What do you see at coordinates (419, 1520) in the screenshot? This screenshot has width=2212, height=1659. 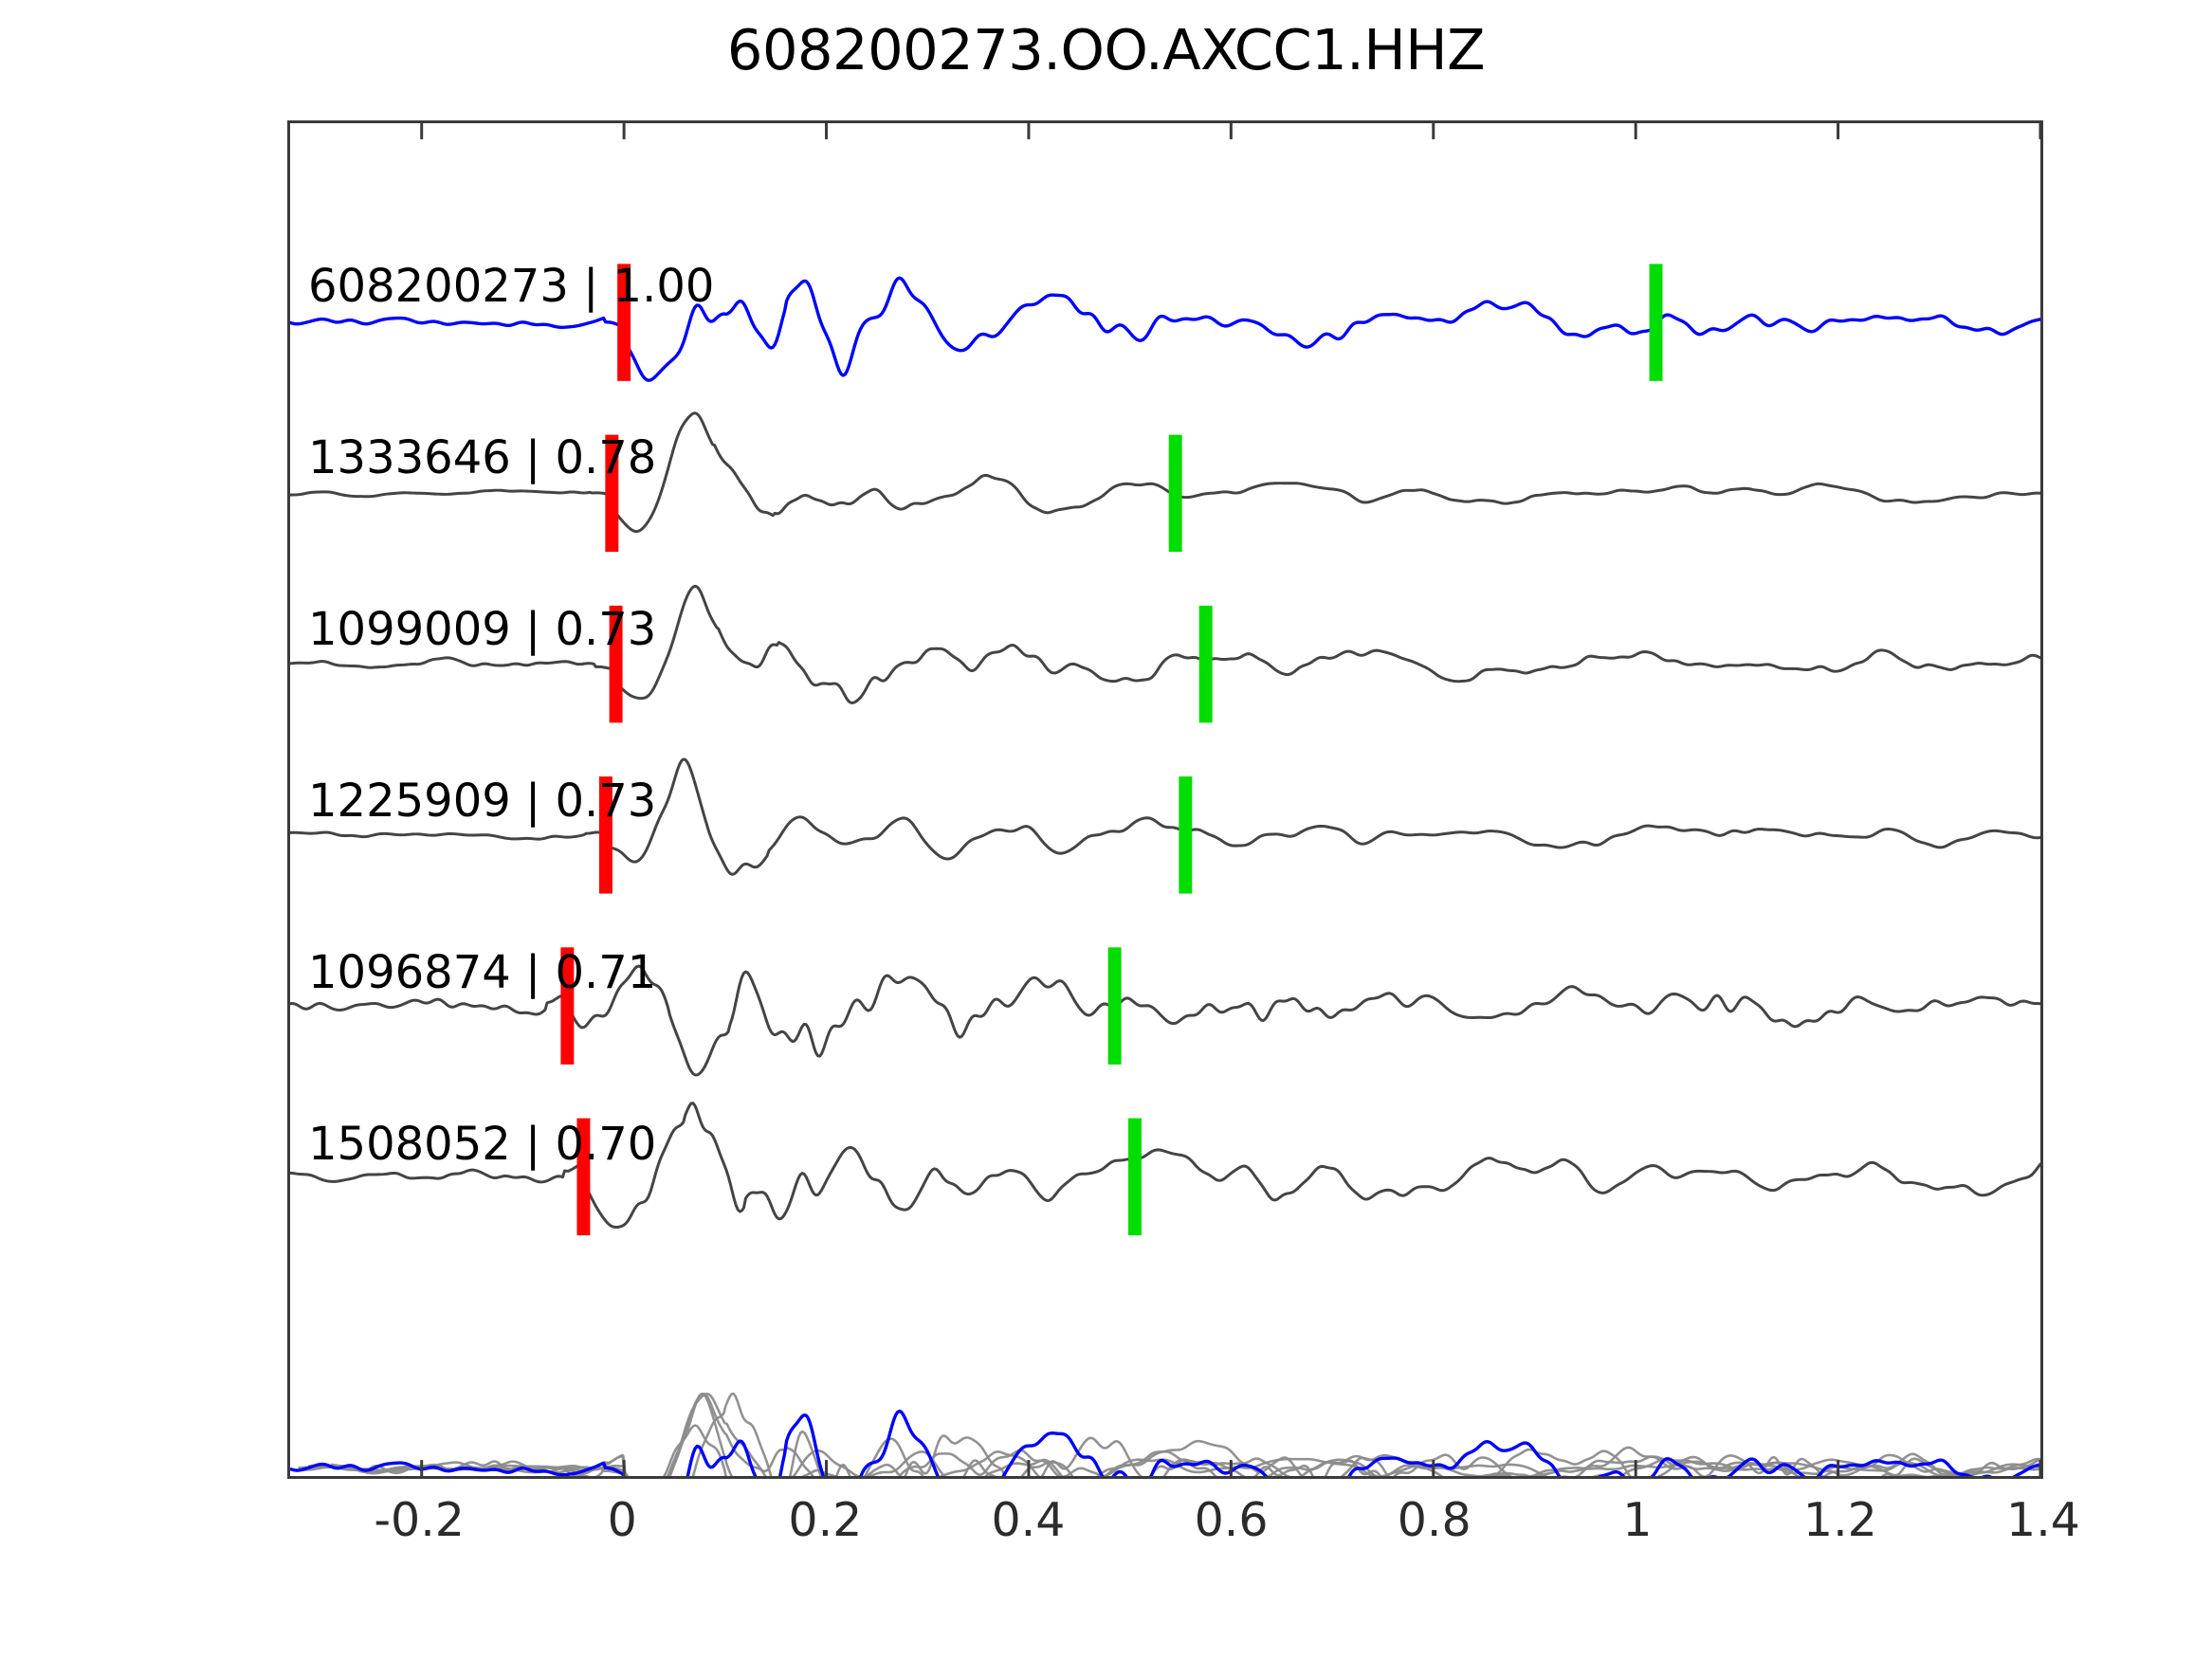 I see `x-tick-label: -0.2` at bounding box center [419, 1520].